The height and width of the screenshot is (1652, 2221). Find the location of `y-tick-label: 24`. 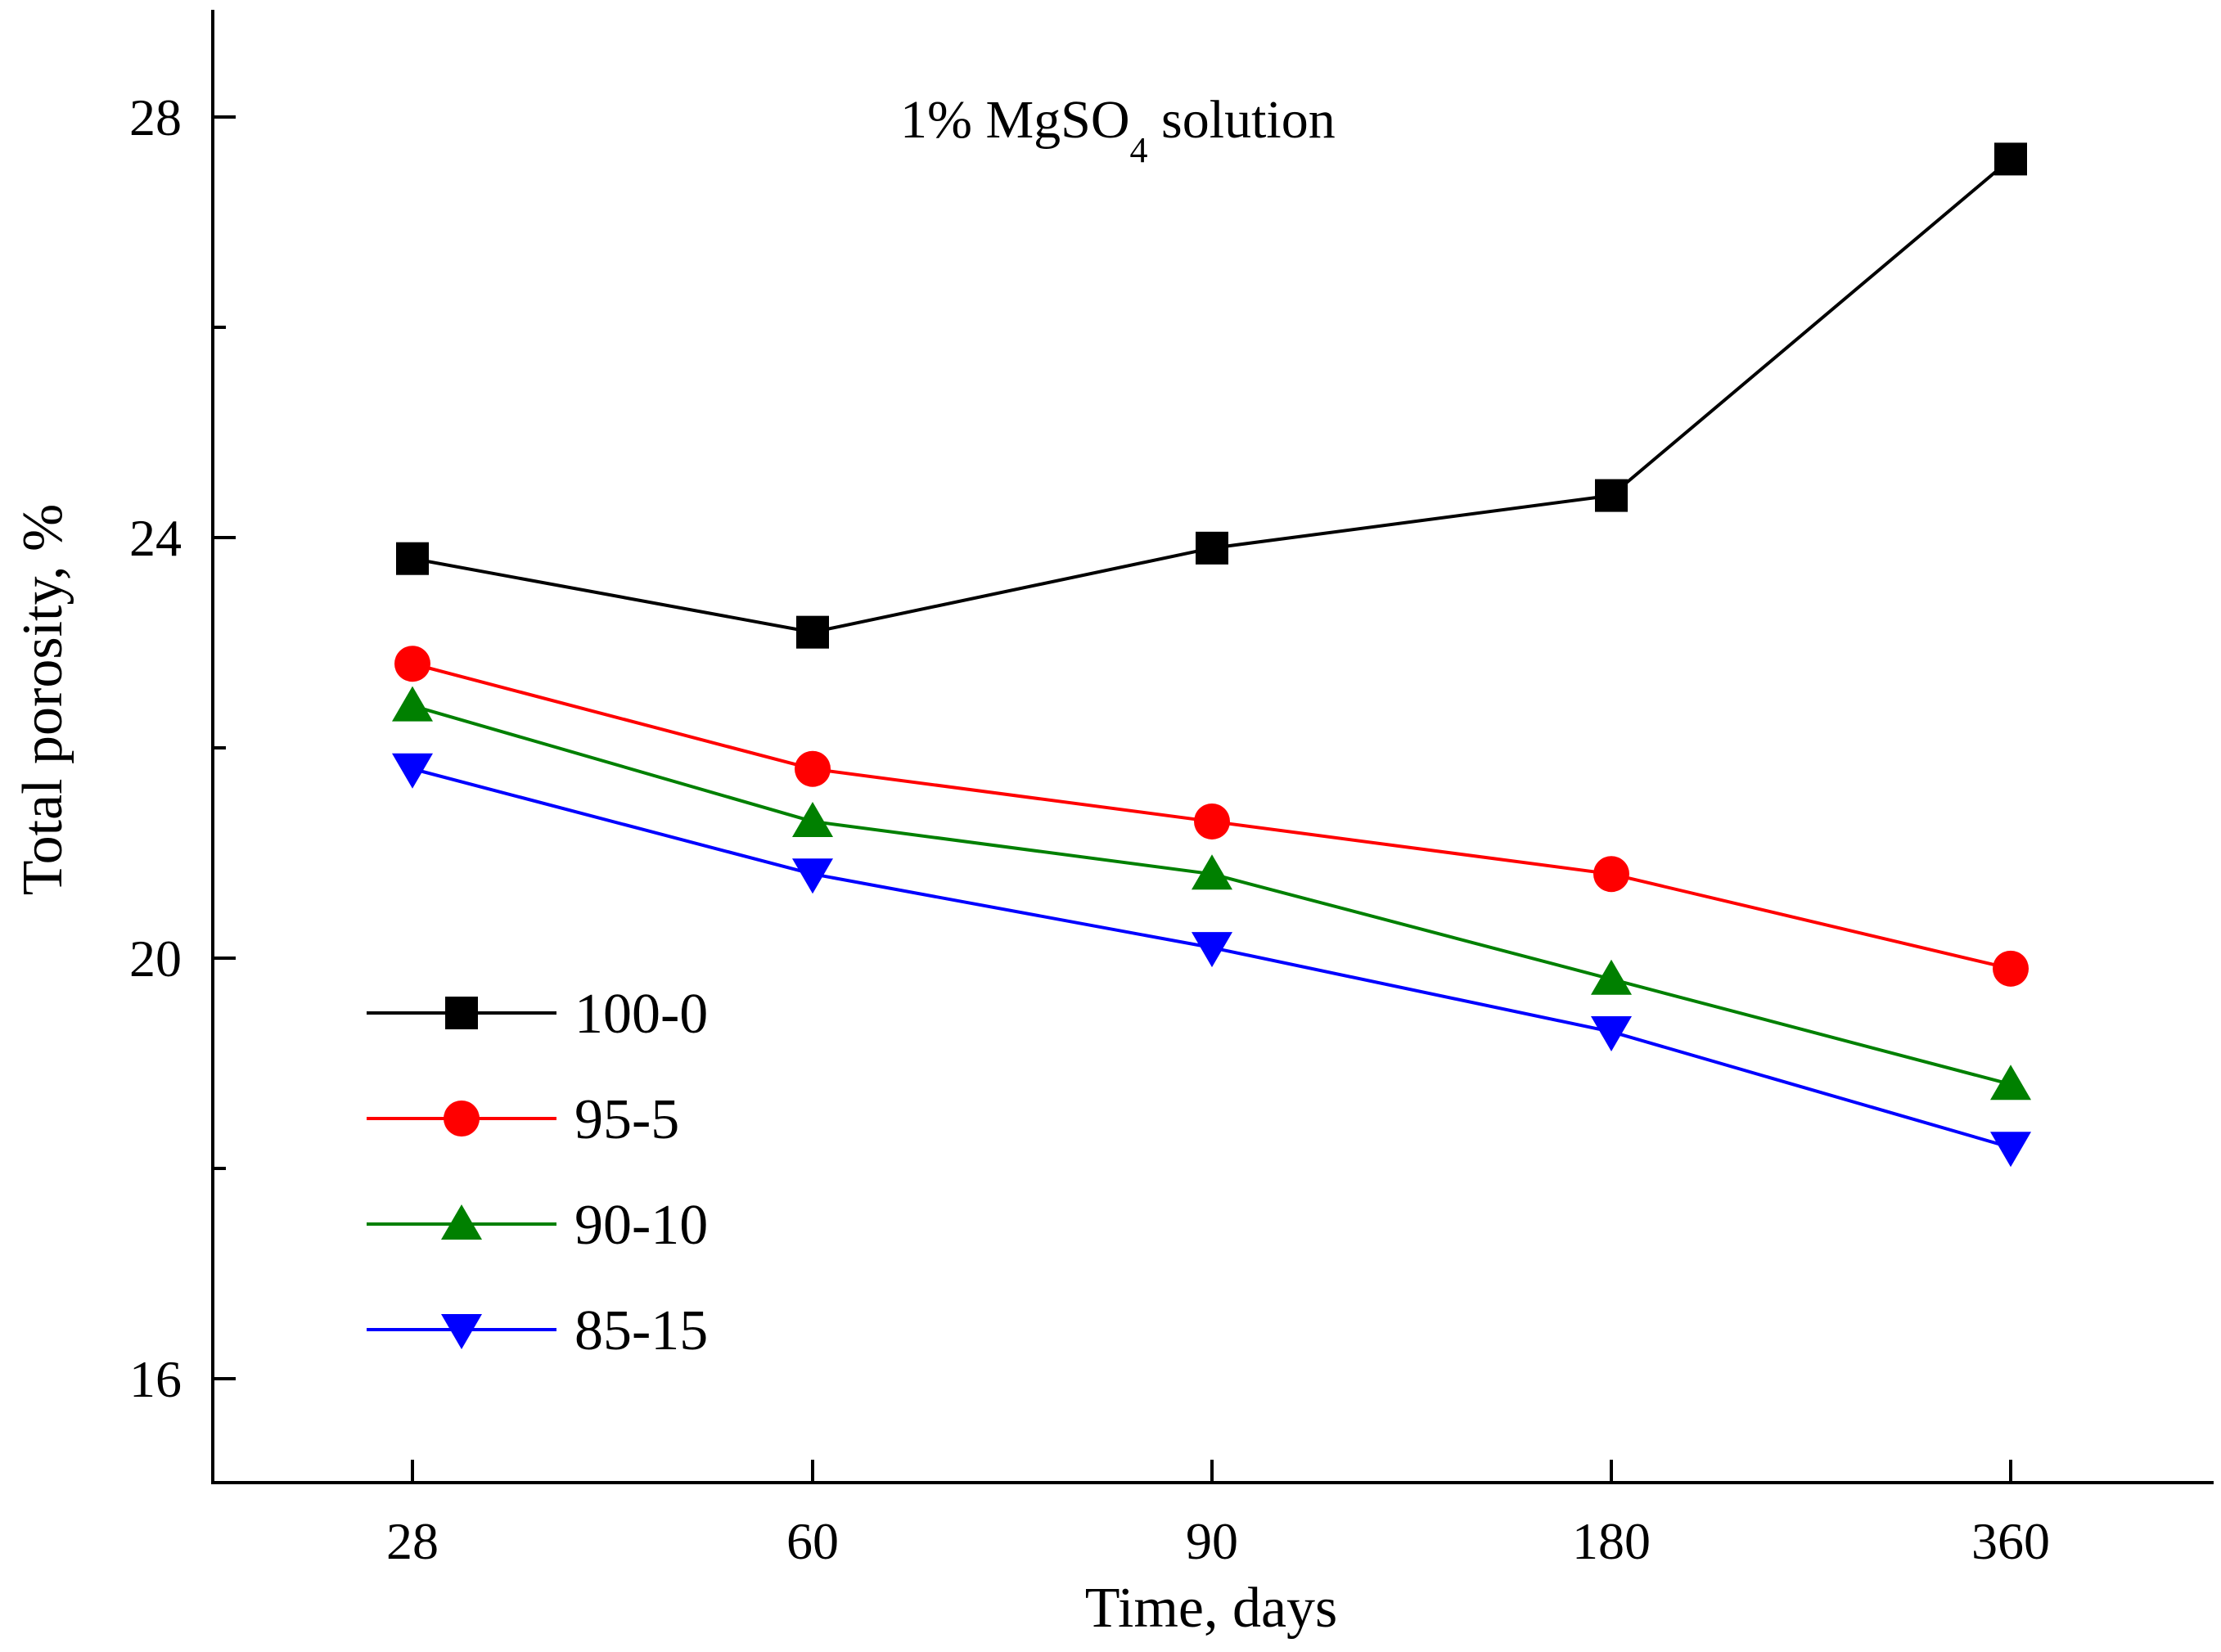

y-tick-label: 24 is located at coordinates (155, 538).